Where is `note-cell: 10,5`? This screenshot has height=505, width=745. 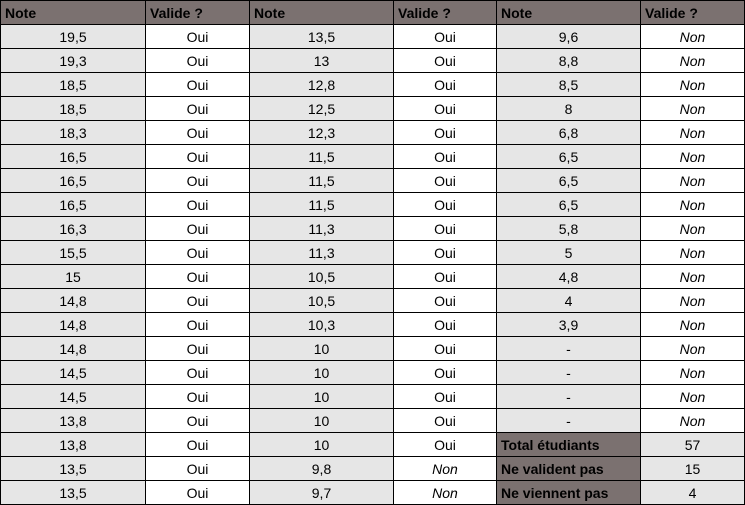 note-cell: 10,5 is located at coordinates (321, 300).